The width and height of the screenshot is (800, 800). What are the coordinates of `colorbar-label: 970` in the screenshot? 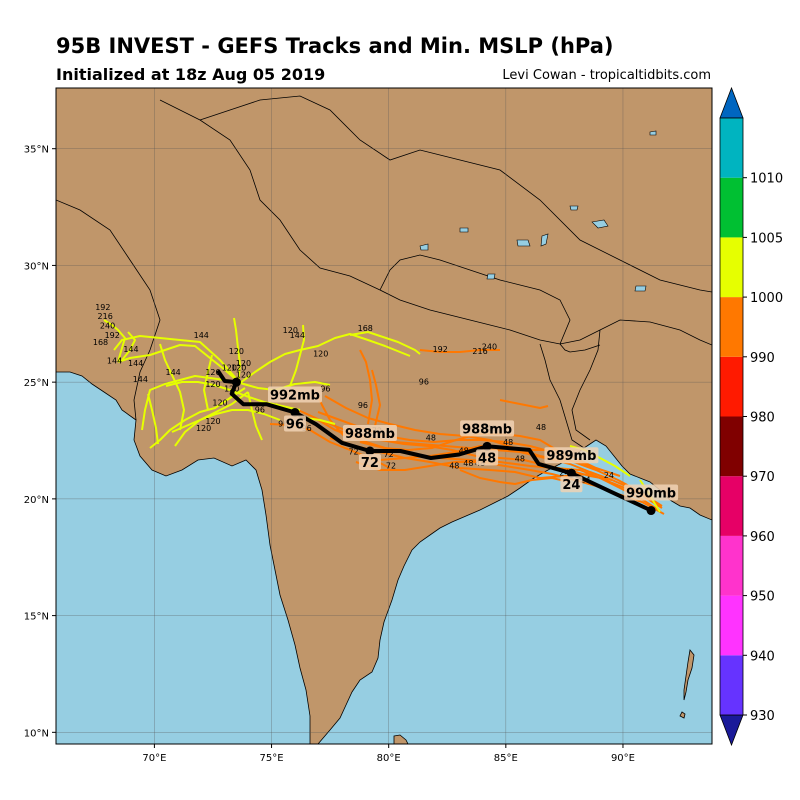 It's located at (762, 477).